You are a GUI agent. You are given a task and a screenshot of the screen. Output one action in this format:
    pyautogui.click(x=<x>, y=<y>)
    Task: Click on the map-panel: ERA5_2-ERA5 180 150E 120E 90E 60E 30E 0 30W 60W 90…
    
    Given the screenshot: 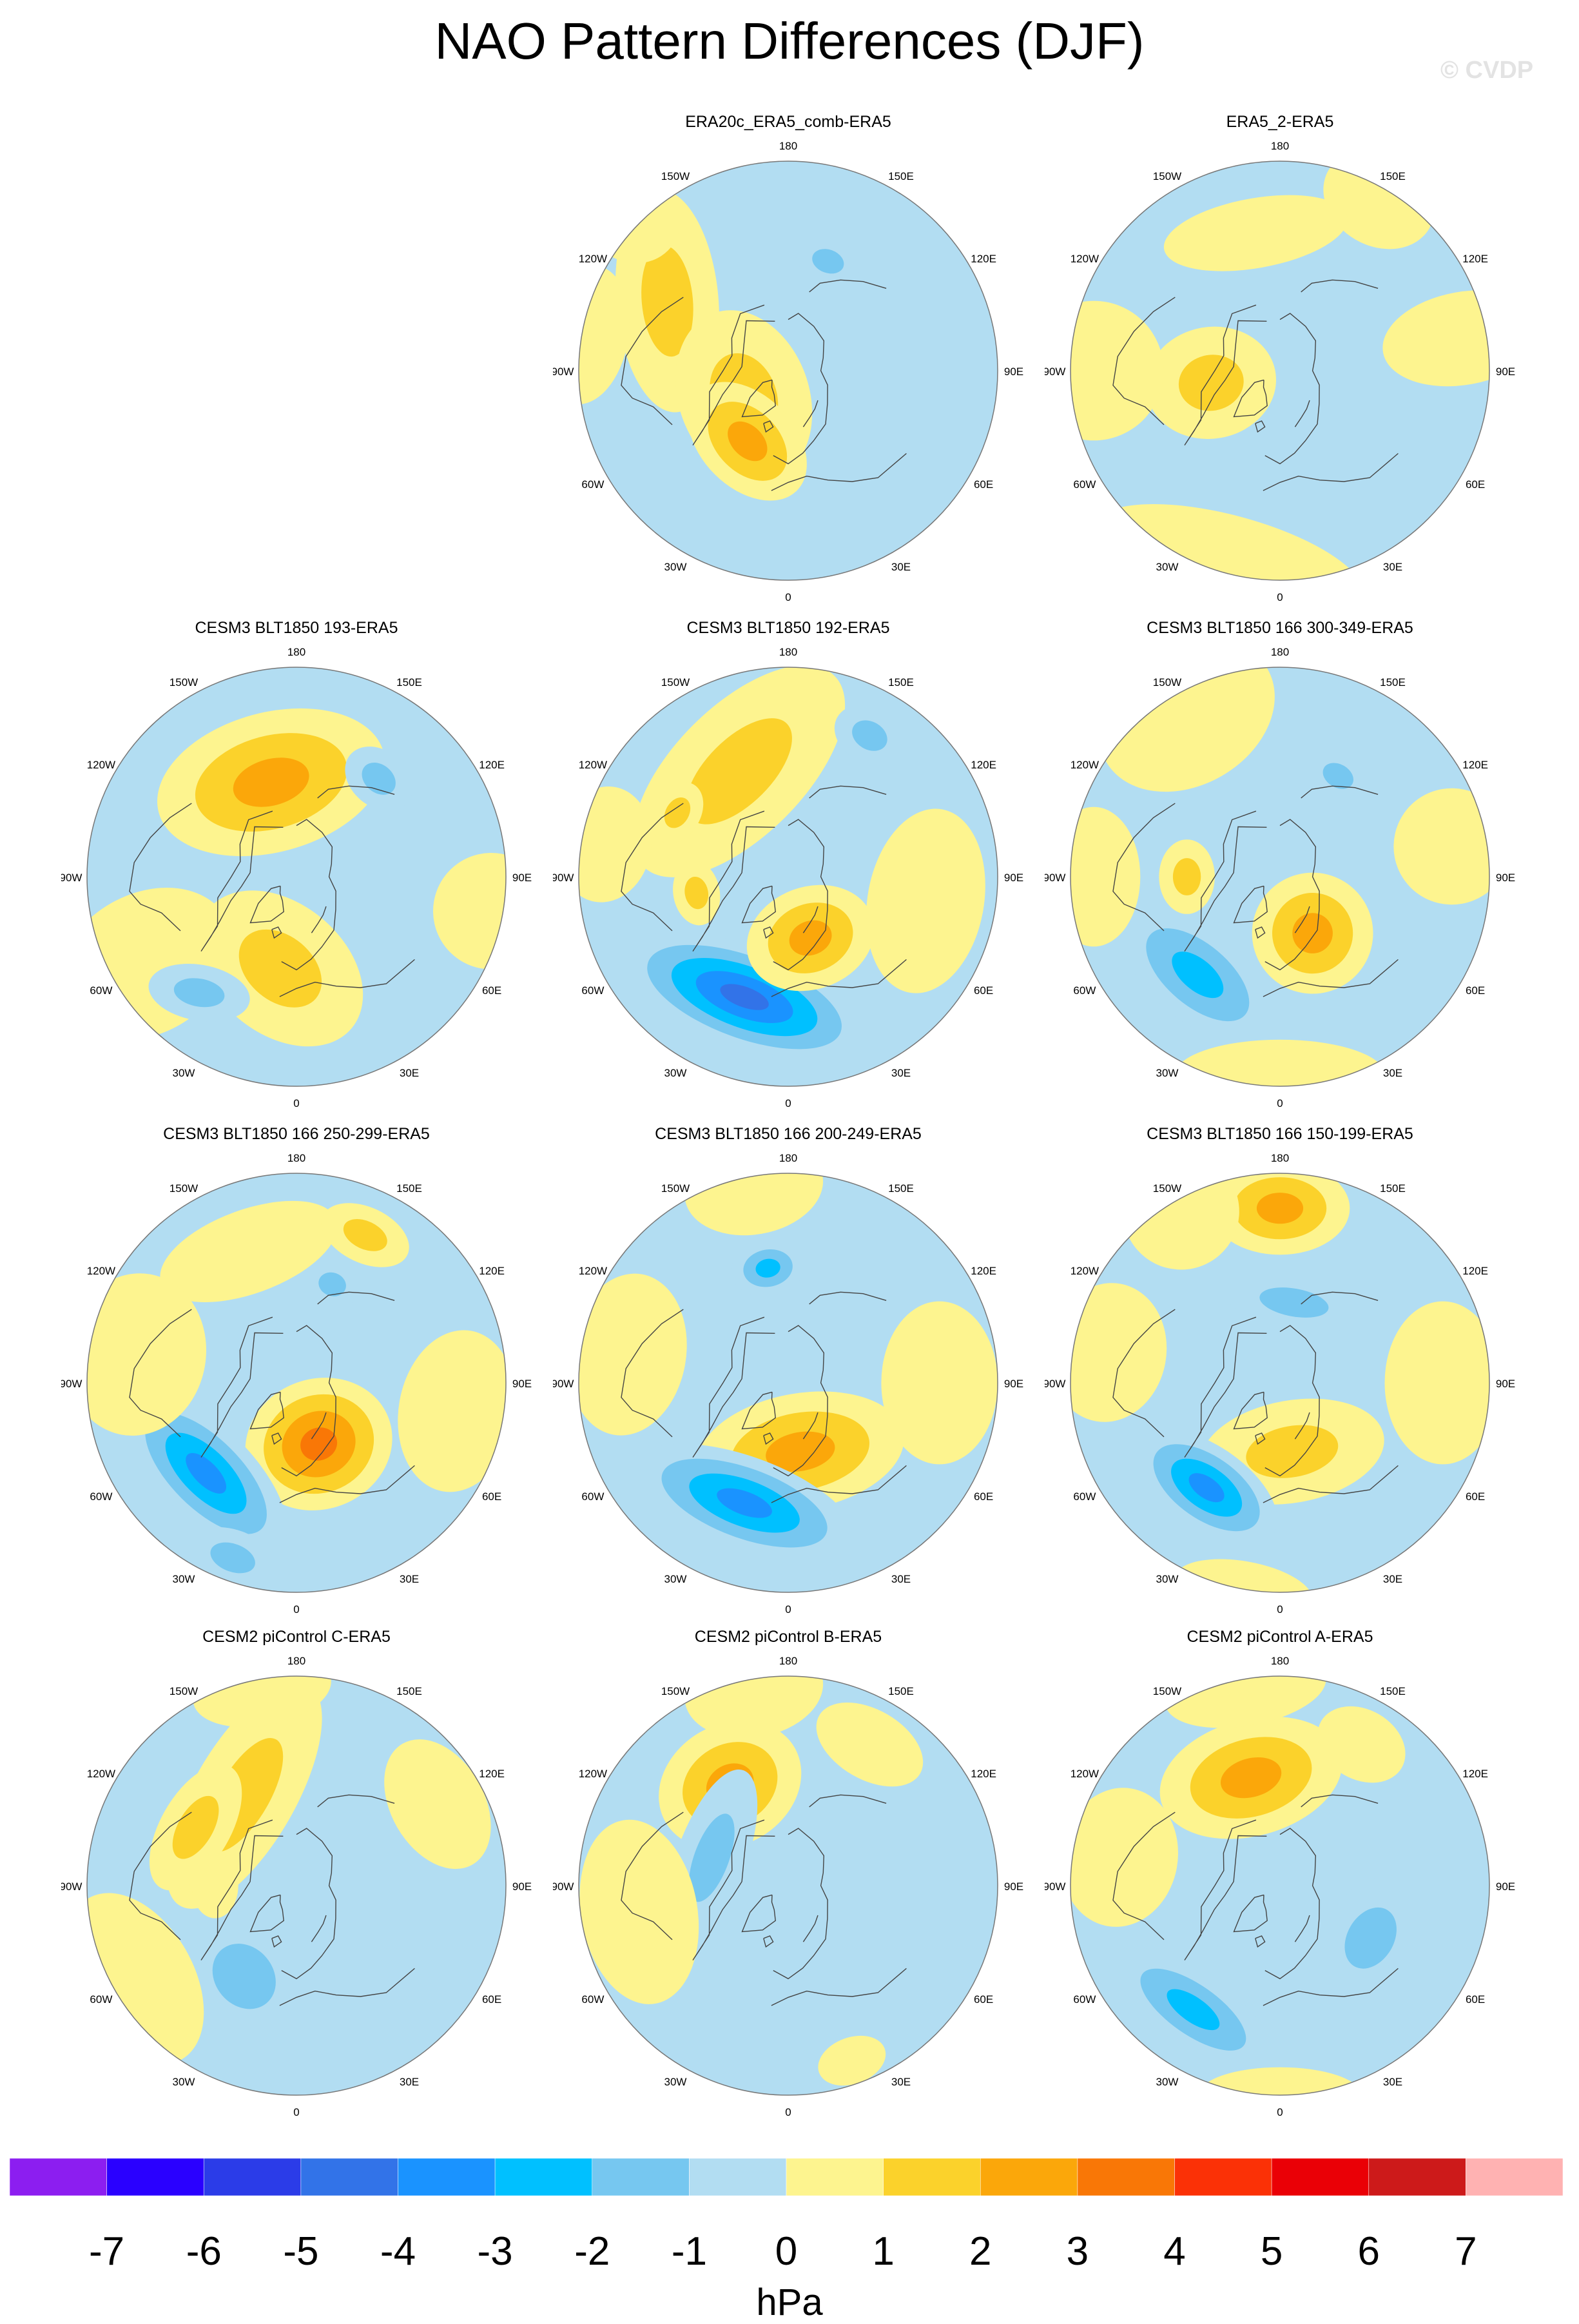 What is the action you would take?
    pyautogui.click(x=1280, y=364)
    